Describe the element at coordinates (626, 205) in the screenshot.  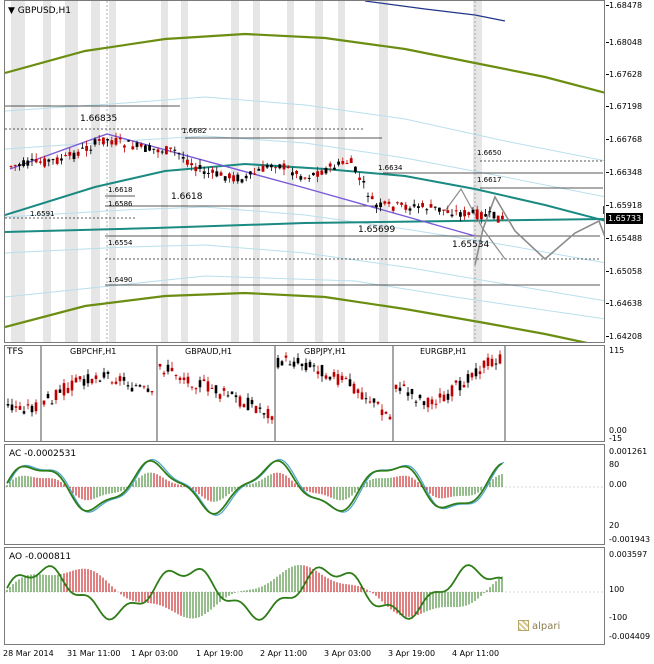
I see `price-tick: 1.65918` at that location.